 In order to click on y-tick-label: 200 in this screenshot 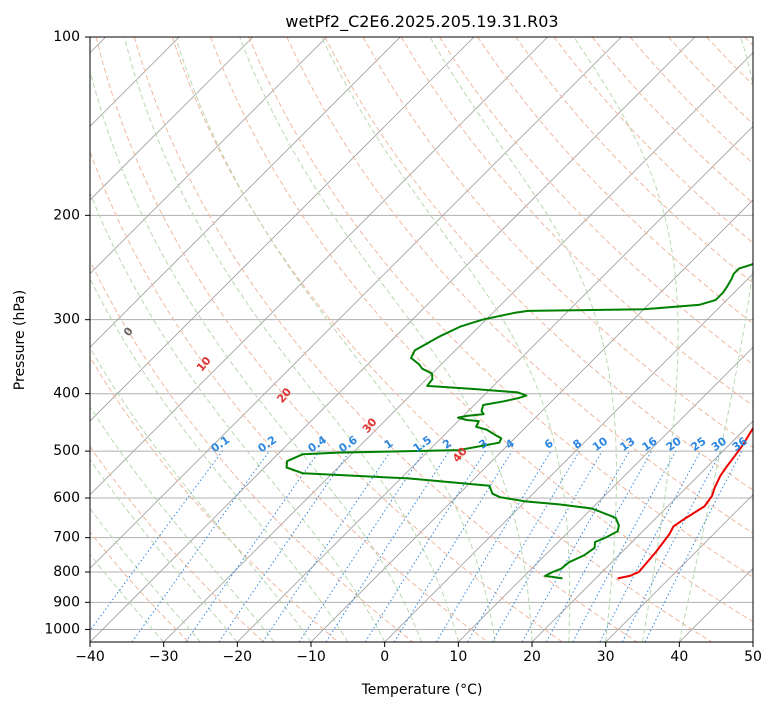, I will do `click(66, 215)`.